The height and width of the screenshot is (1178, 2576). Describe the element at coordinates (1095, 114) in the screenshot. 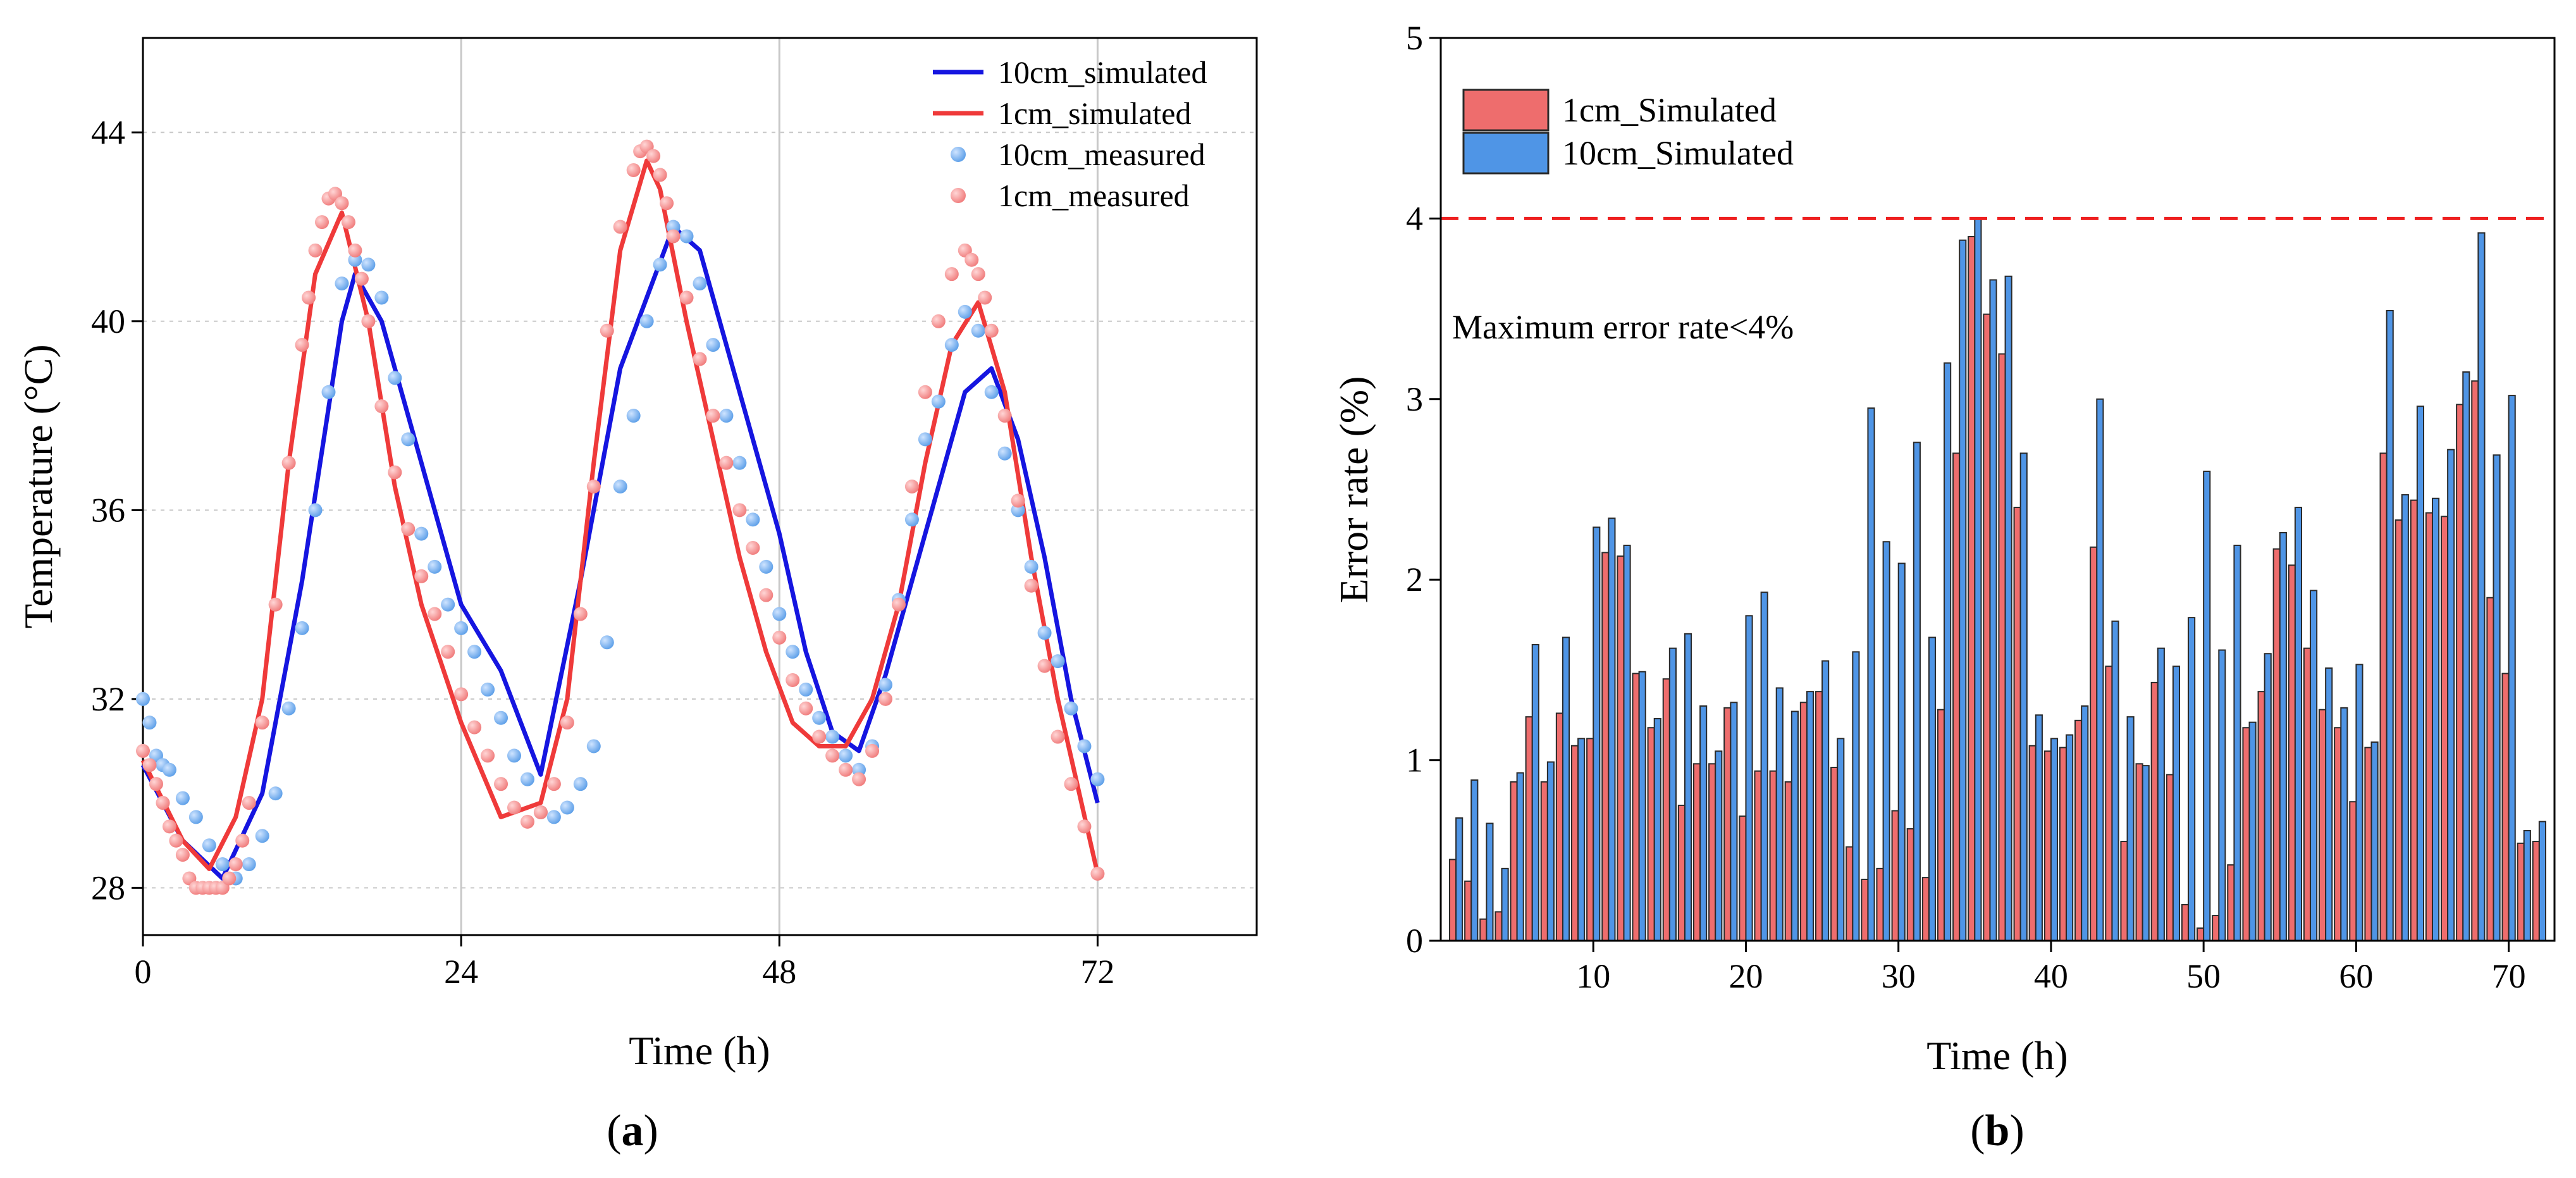

I see `legend-label: 1cm_simulated` at that location.